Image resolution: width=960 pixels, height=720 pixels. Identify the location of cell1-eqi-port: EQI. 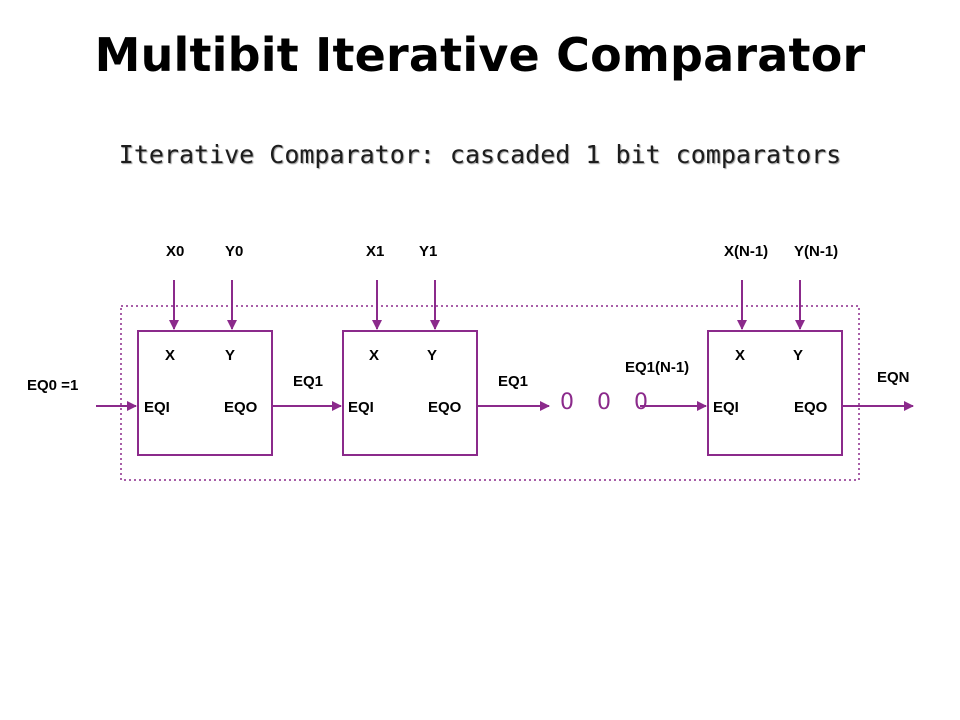
(361, 407).